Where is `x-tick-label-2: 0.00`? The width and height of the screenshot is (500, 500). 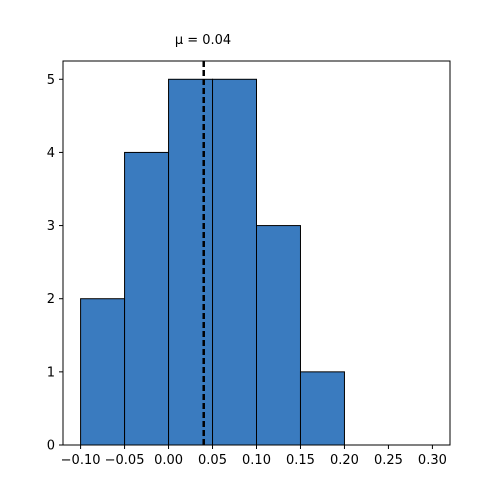 x-tick-label-2: 0.00 is located at coordinates (168, 460).